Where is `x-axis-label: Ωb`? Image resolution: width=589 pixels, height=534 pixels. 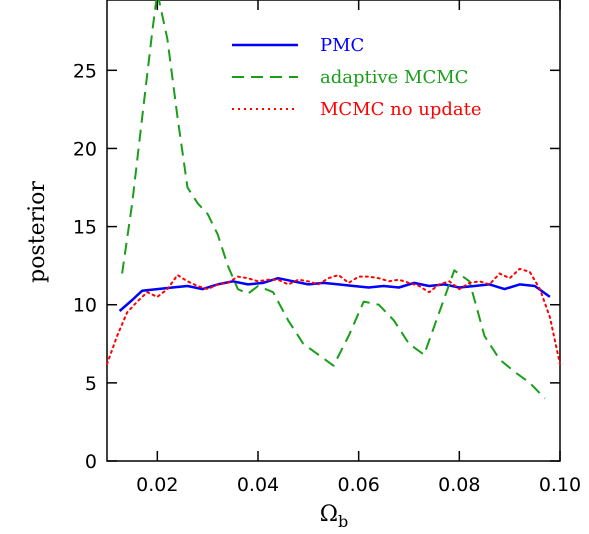 x-axis-label: Ωb is located at coordinates (334, 516).